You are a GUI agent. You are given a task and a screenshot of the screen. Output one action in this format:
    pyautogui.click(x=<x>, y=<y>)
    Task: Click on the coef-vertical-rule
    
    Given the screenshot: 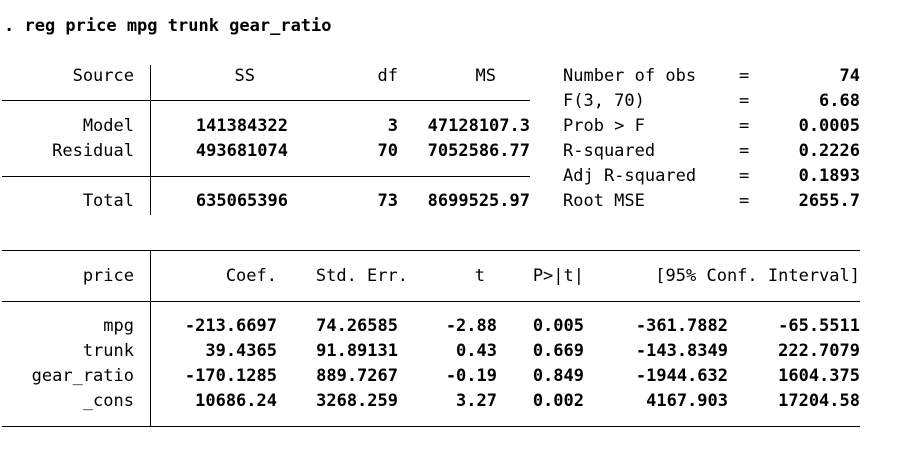 What is the action you would take?
    pyautogui.click(x=150, y=338)
    